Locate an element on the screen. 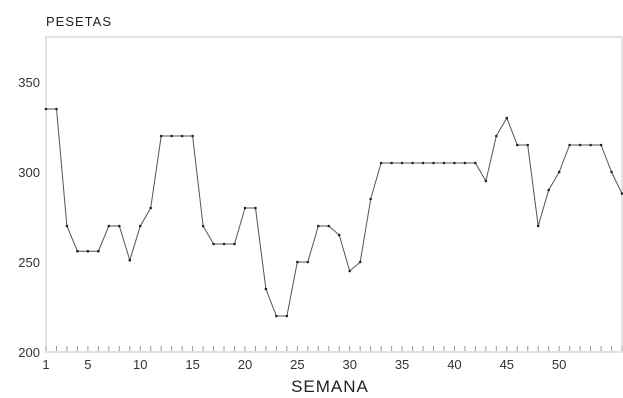  x-tick-labels: 1 5 10 15 20 25 30 35 40 45 50 is located at coordinates (304, 364).